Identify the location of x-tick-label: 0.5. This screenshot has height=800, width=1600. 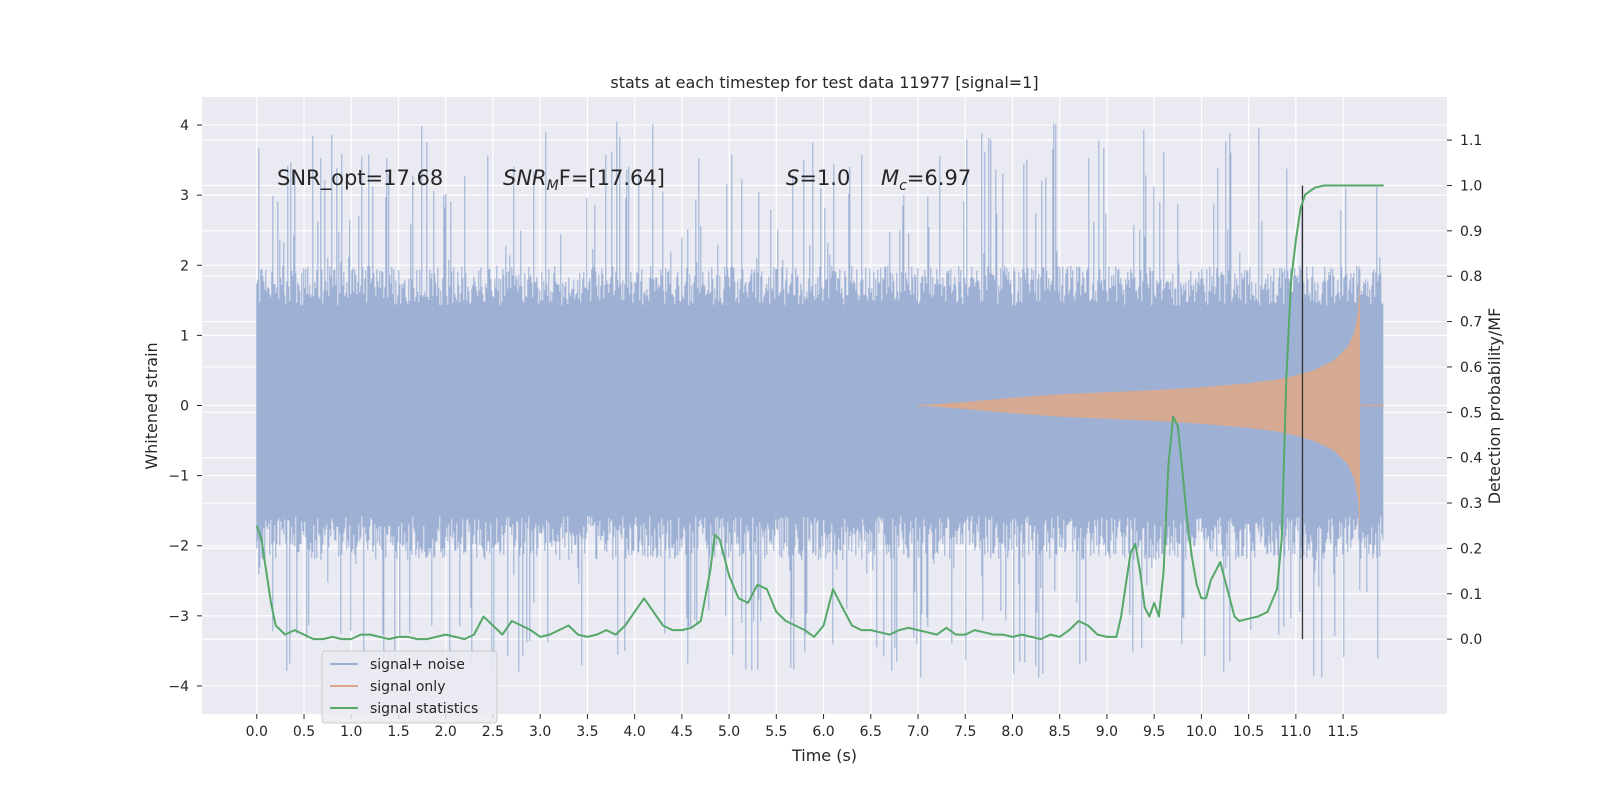
(304, 732).